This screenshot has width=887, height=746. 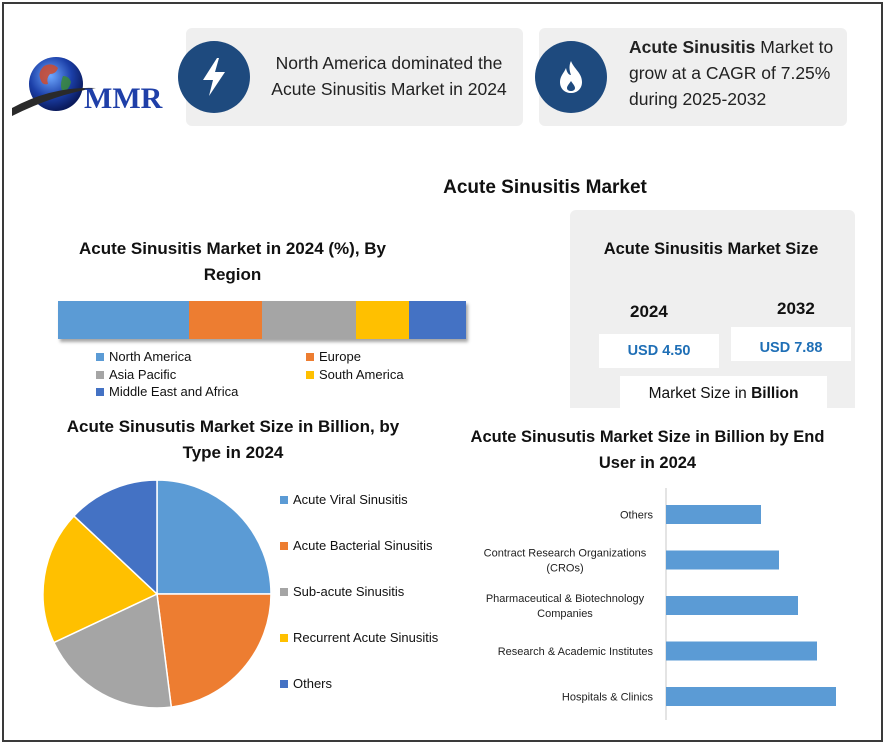 I want to click on legend-item-europe: Europe, so click(x=333, y=356).